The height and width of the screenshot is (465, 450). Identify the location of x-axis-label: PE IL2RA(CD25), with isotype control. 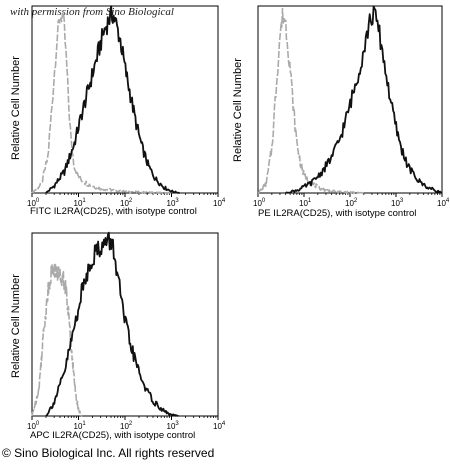
(337, 213).